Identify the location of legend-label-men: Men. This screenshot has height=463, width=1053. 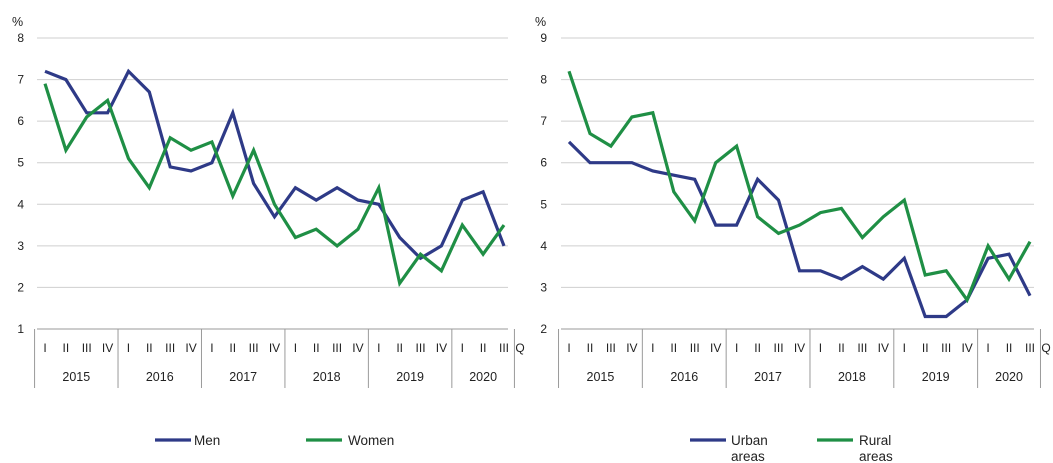
(207, 440).